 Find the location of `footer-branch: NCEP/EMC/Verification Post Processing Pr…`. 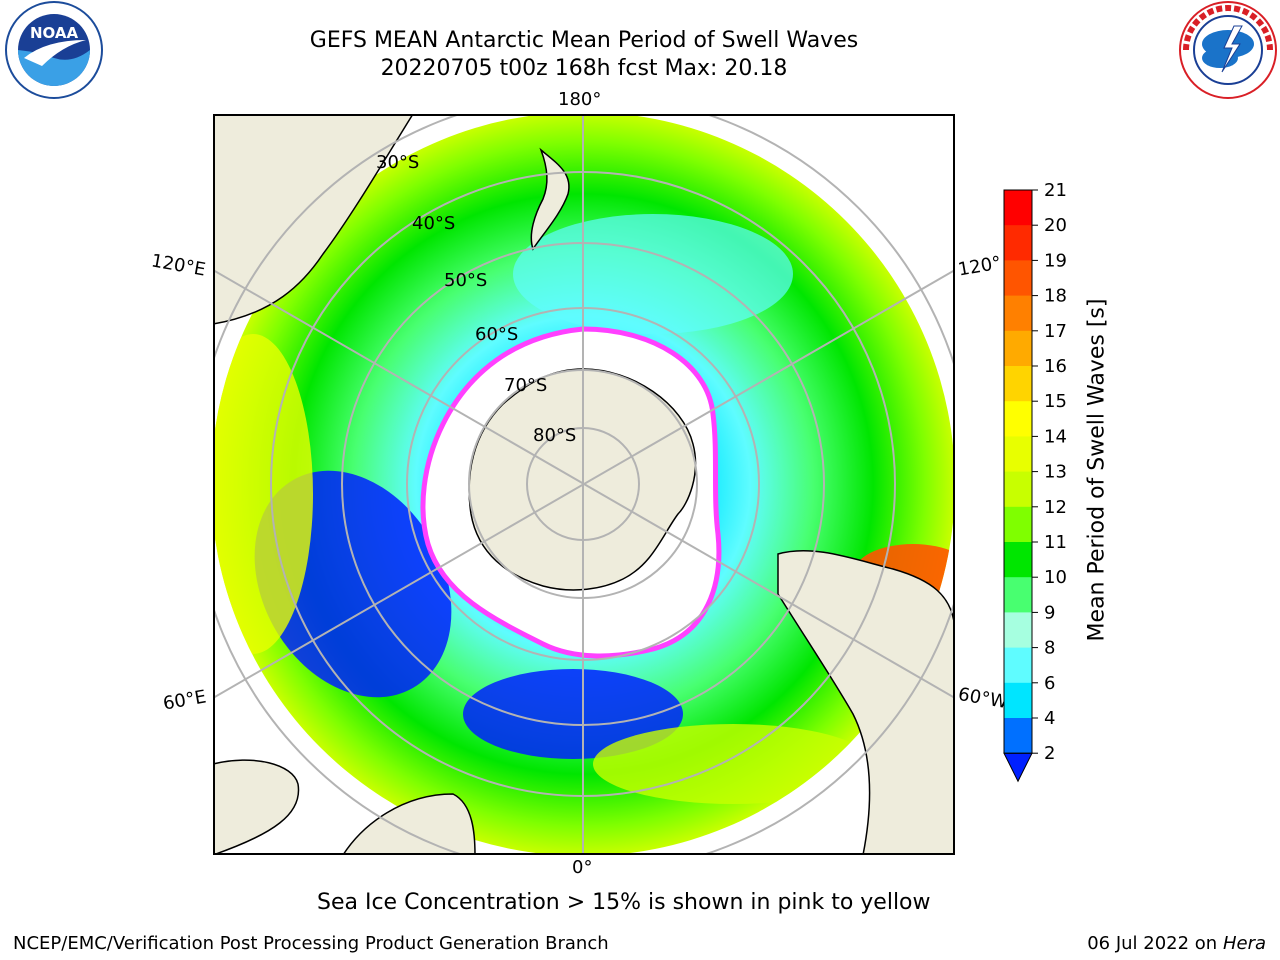

footer-branch: NCEP/EMC/Verification Post Processing Pr… is located at coordinates (311, 943).